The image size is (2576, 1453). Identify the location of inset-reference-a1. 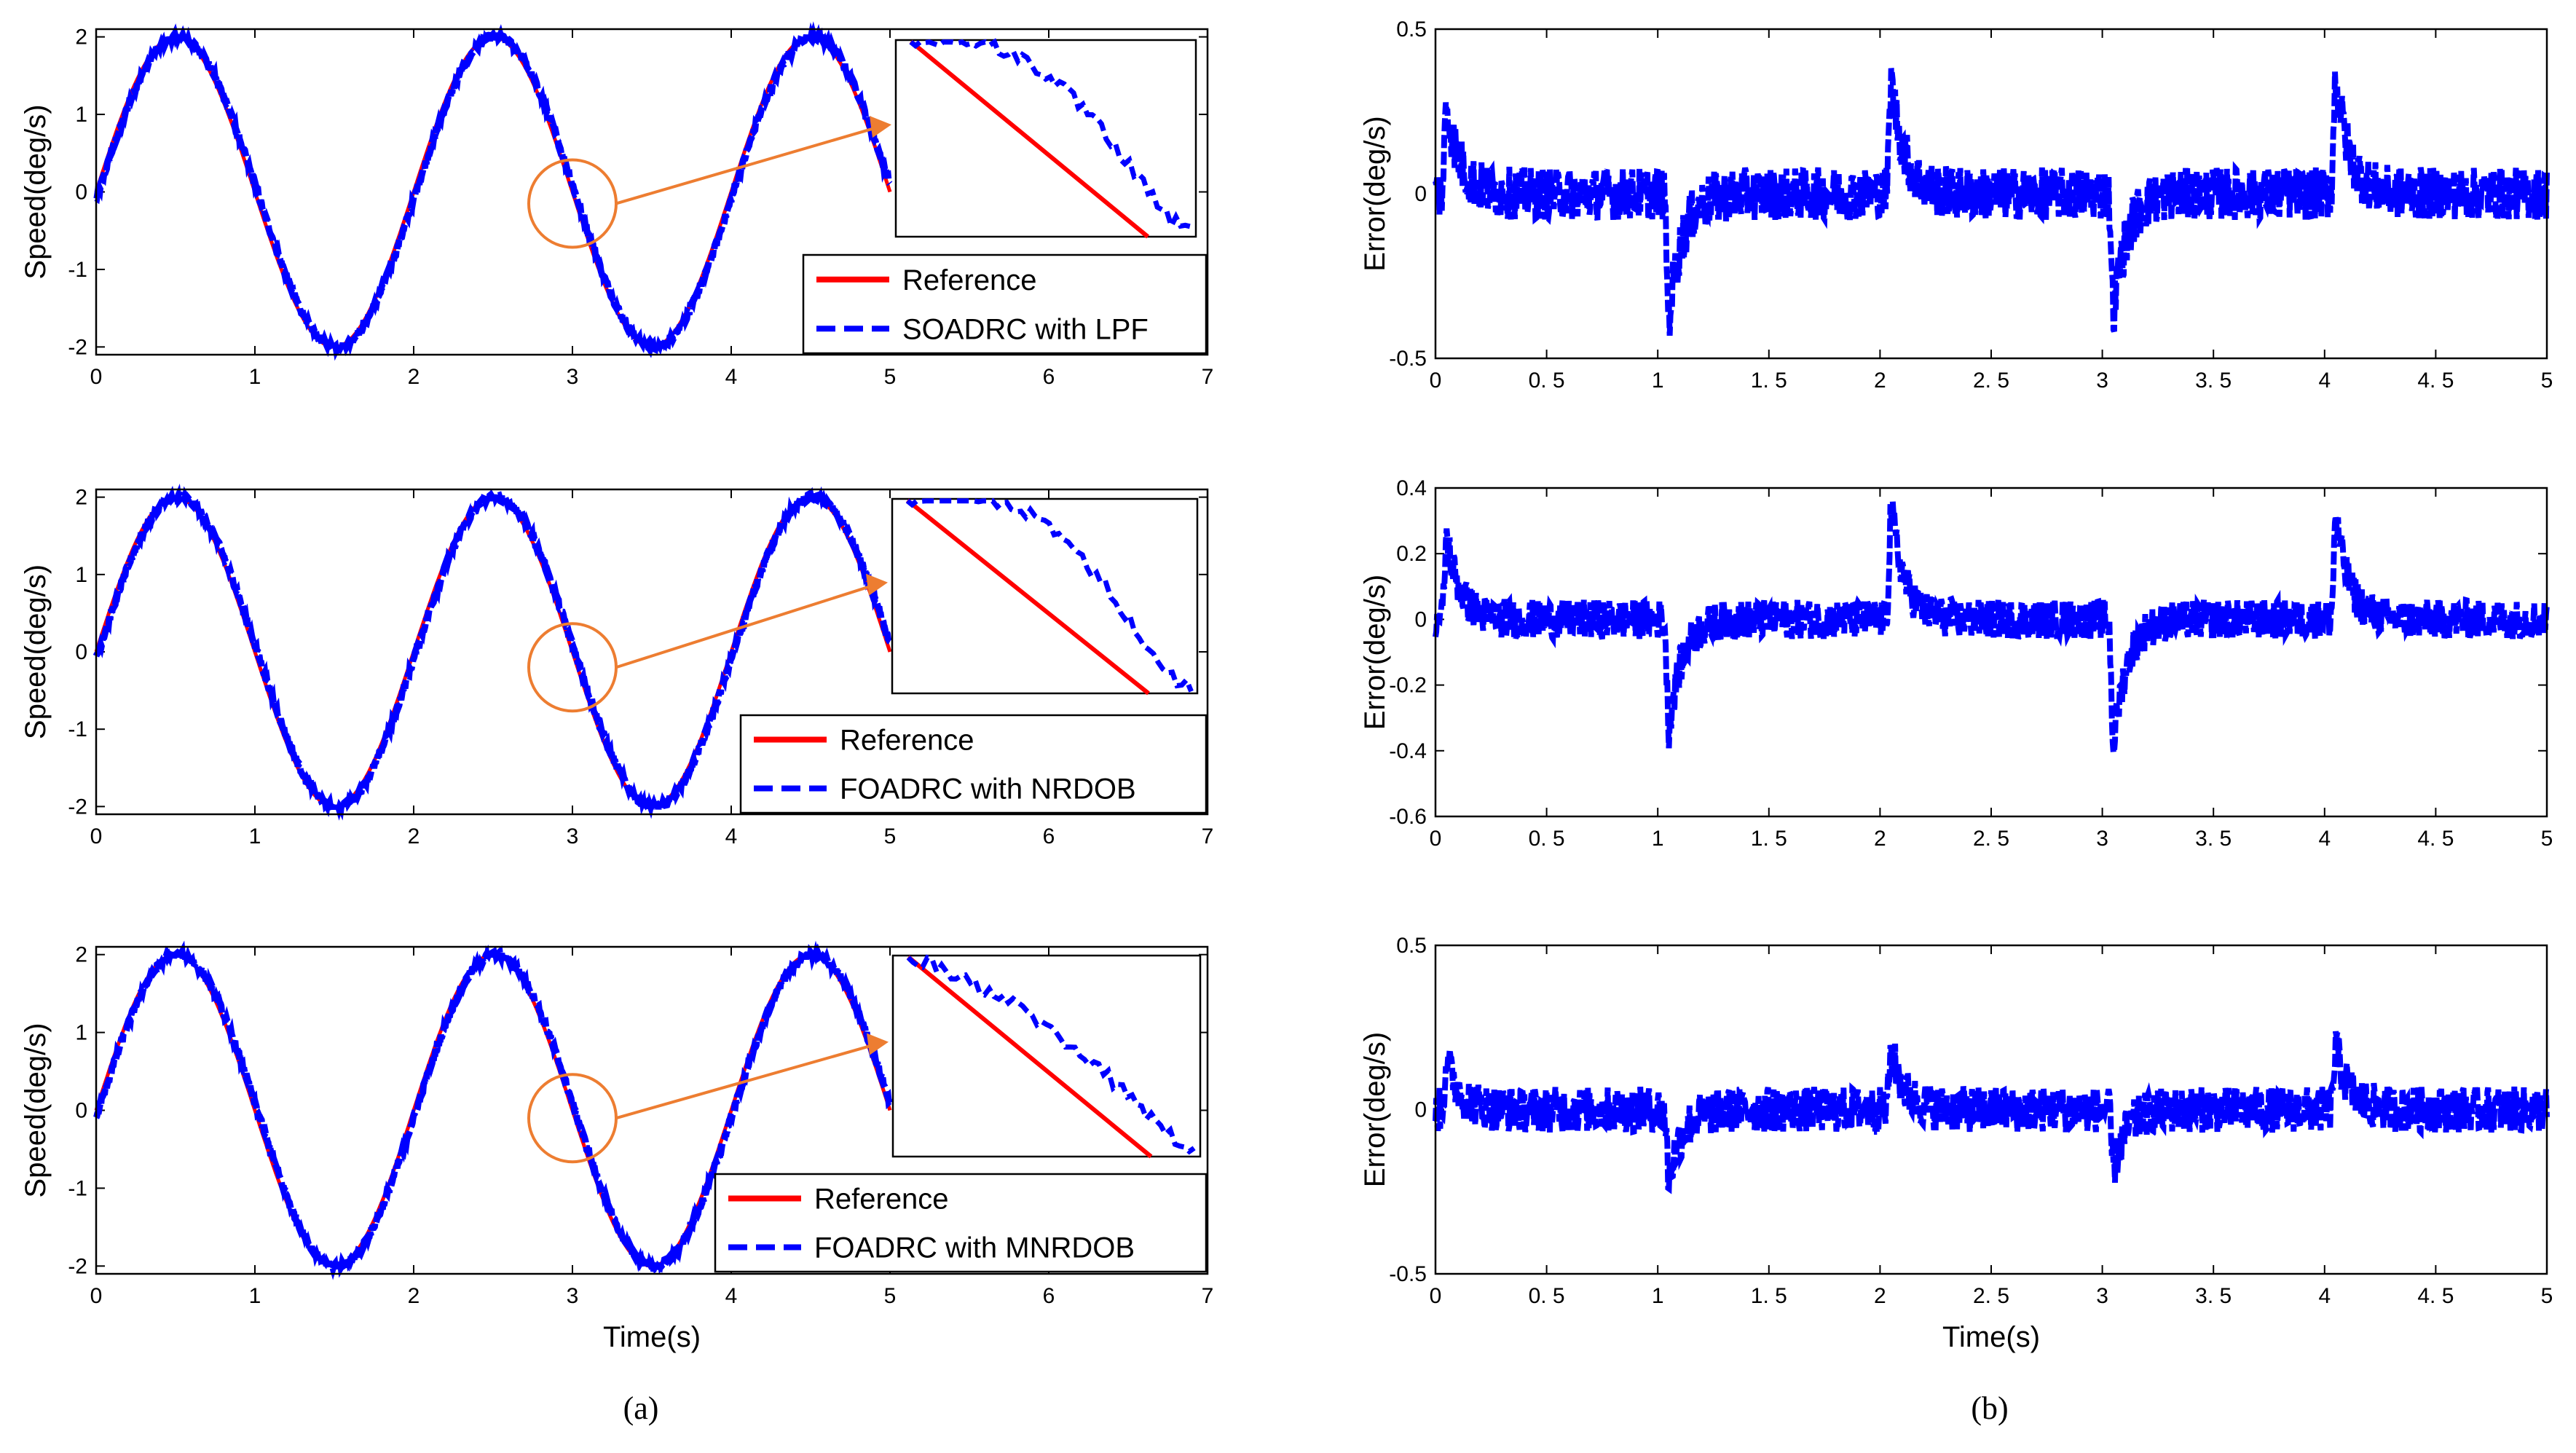
(1029, 139).